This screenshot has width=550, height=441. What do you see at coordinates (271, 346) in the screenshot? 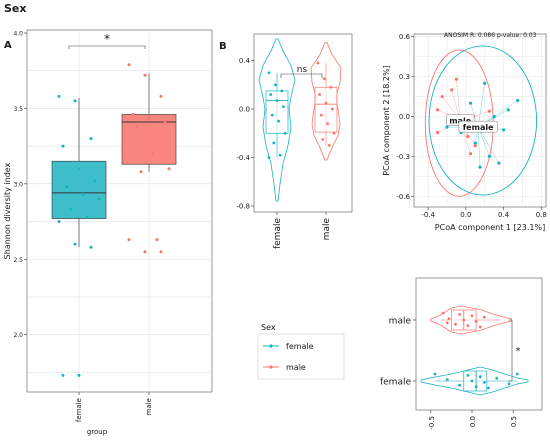
I see `legend-marker-female` at bounding box center [271, 346].